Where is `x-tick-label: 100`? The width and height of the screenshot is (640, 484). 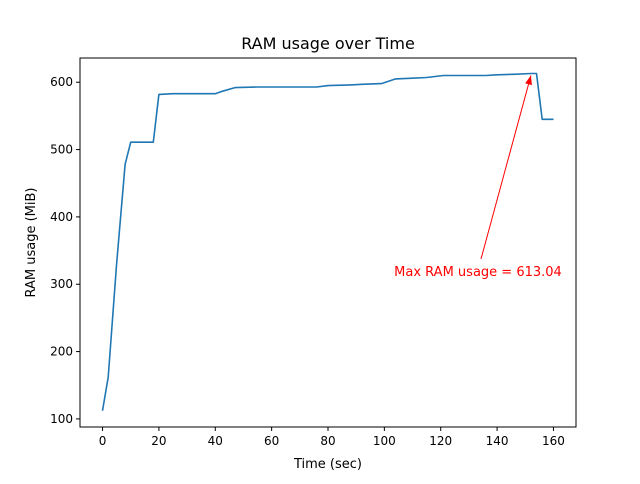
x-tick-label: 100 is located at coordinates (384, 441).